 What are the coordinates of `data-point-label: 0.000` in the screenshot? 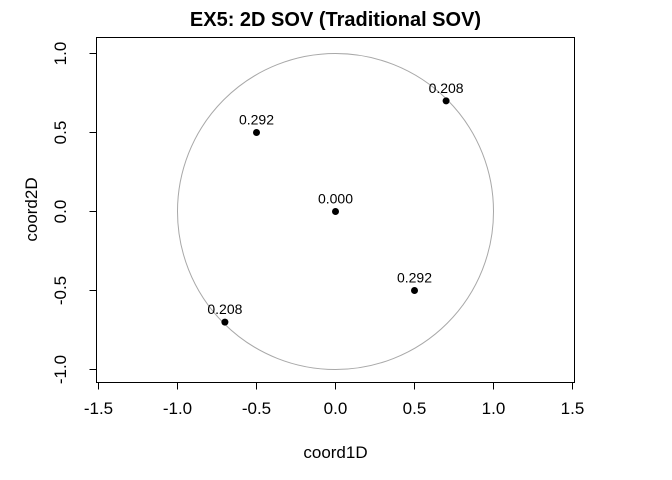 It's located at (335, 199).